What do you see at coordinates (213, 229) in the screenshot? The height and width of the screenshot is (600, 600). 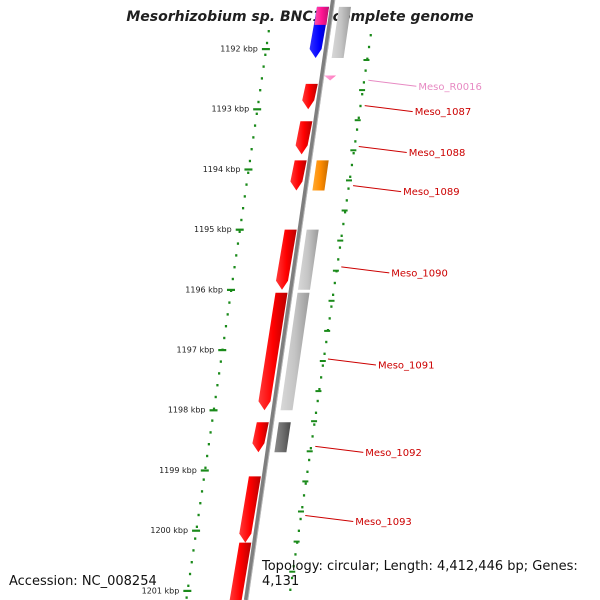 I see `scale-tick-label: 1195 kbp` at bounding box center [213, 229].